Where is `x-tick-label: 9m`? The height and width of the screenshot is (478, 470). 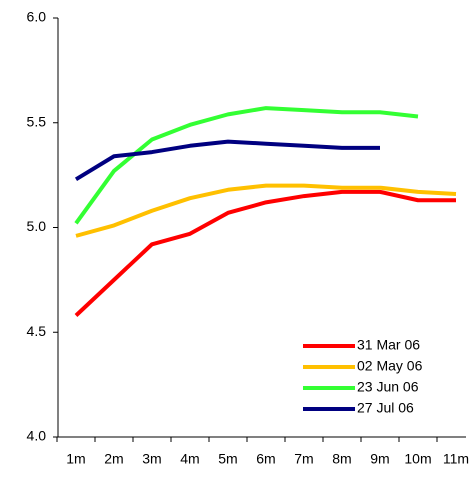
x-tick-label: 9m is located at coordinates (379, 459).